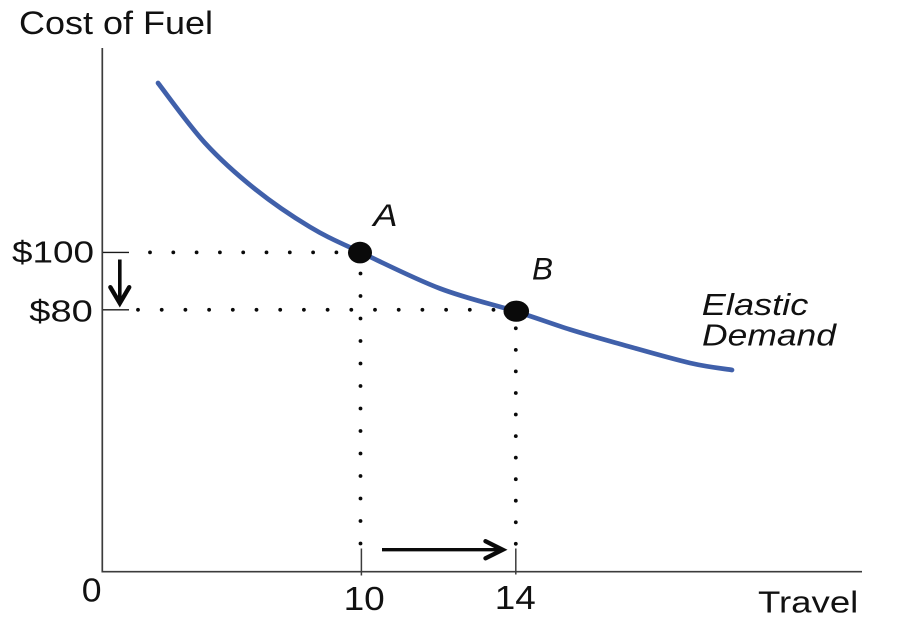 The width and height of the screenshot is (900, 639). Describe the element at coordinates (769, 335) in the screenshot. I see `svg-text: Demand` at that location.